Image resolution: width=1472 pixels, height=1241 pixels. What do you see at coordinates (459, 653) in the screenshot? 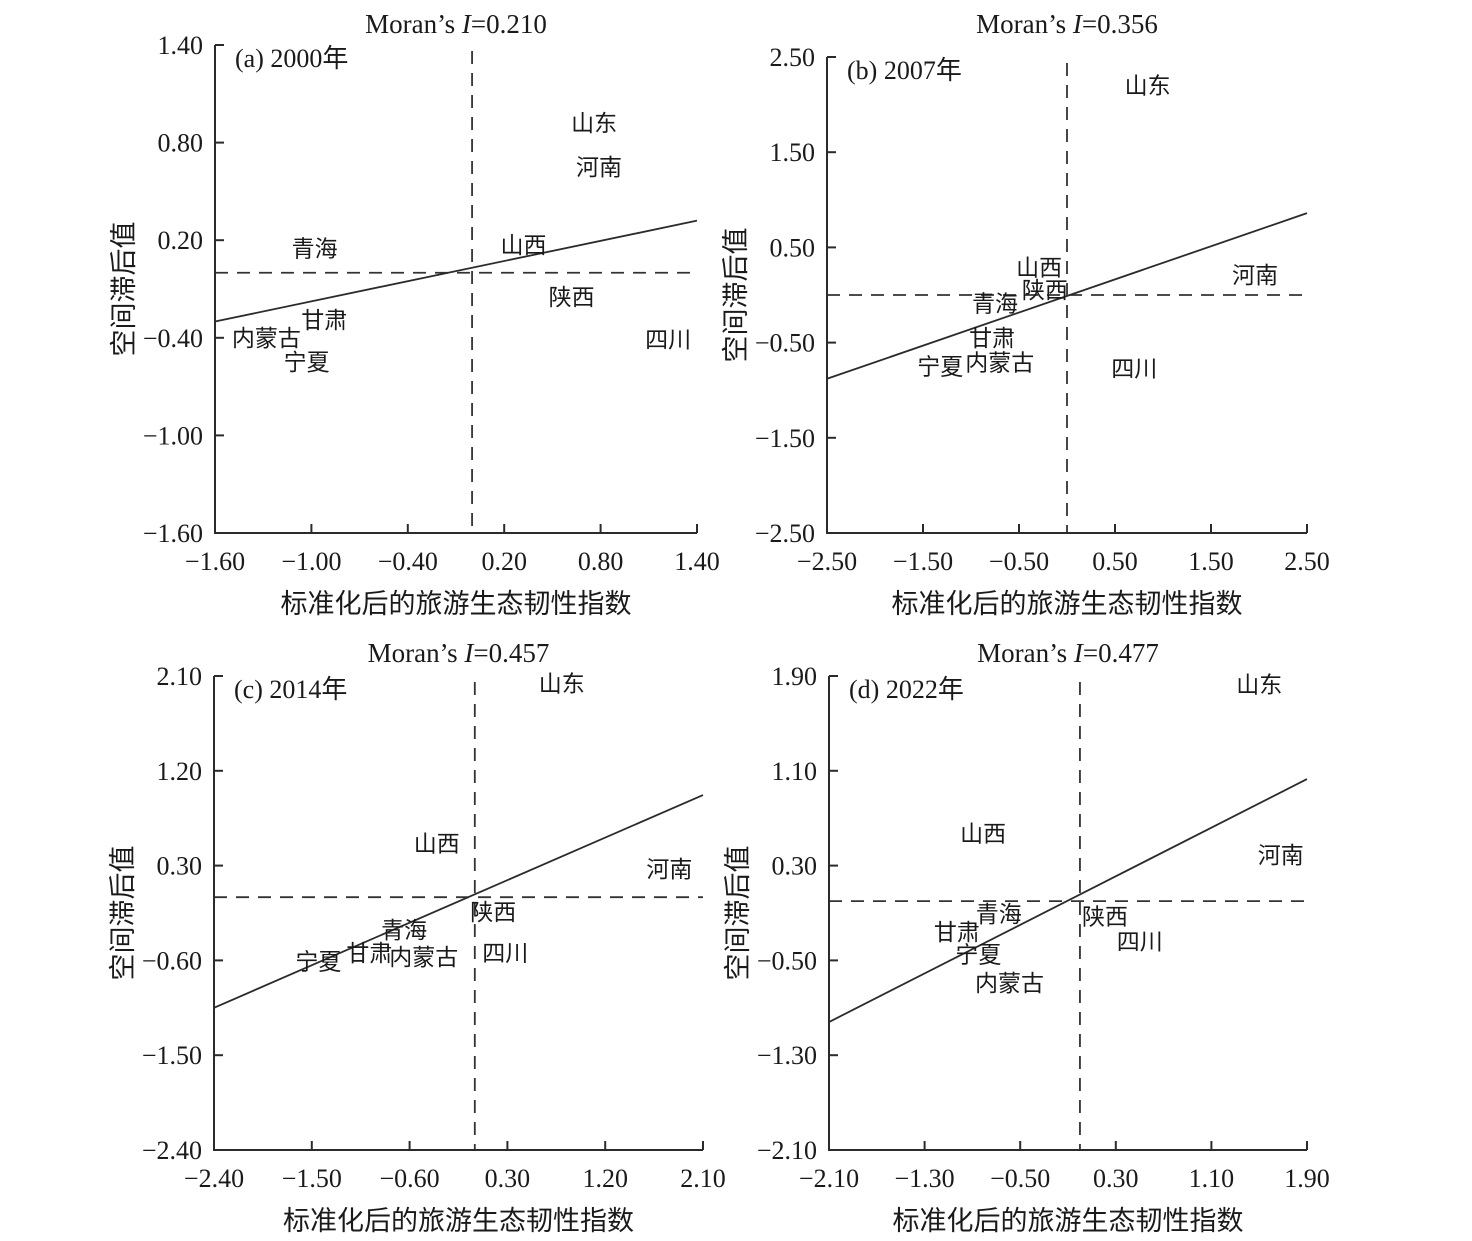
I see `moran-title: Moran’s I=0.457` at bounding box center [459, 653].